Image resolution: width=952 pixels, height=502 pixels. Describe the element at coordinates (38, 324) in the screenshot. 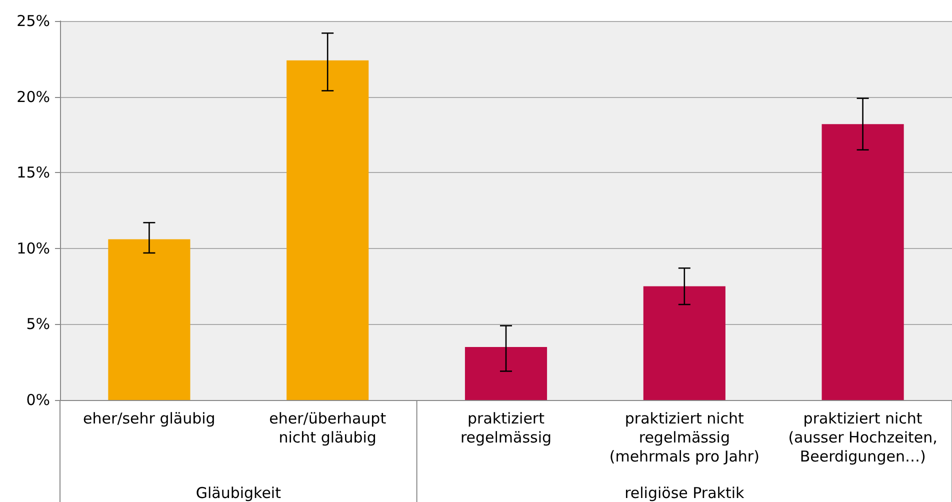

I see `y-tick-label: 5%` at that location.